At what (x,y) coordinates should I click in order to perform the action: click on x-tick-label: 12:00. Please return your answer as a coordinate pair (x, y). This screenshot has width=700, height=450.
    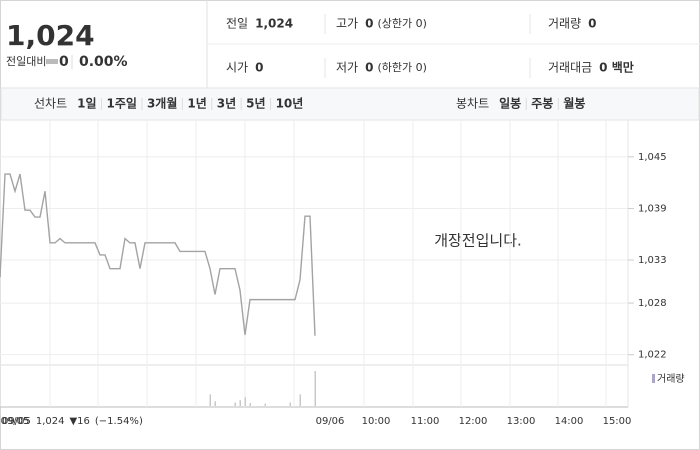
    Looking at the image, I should click on (473, 421).